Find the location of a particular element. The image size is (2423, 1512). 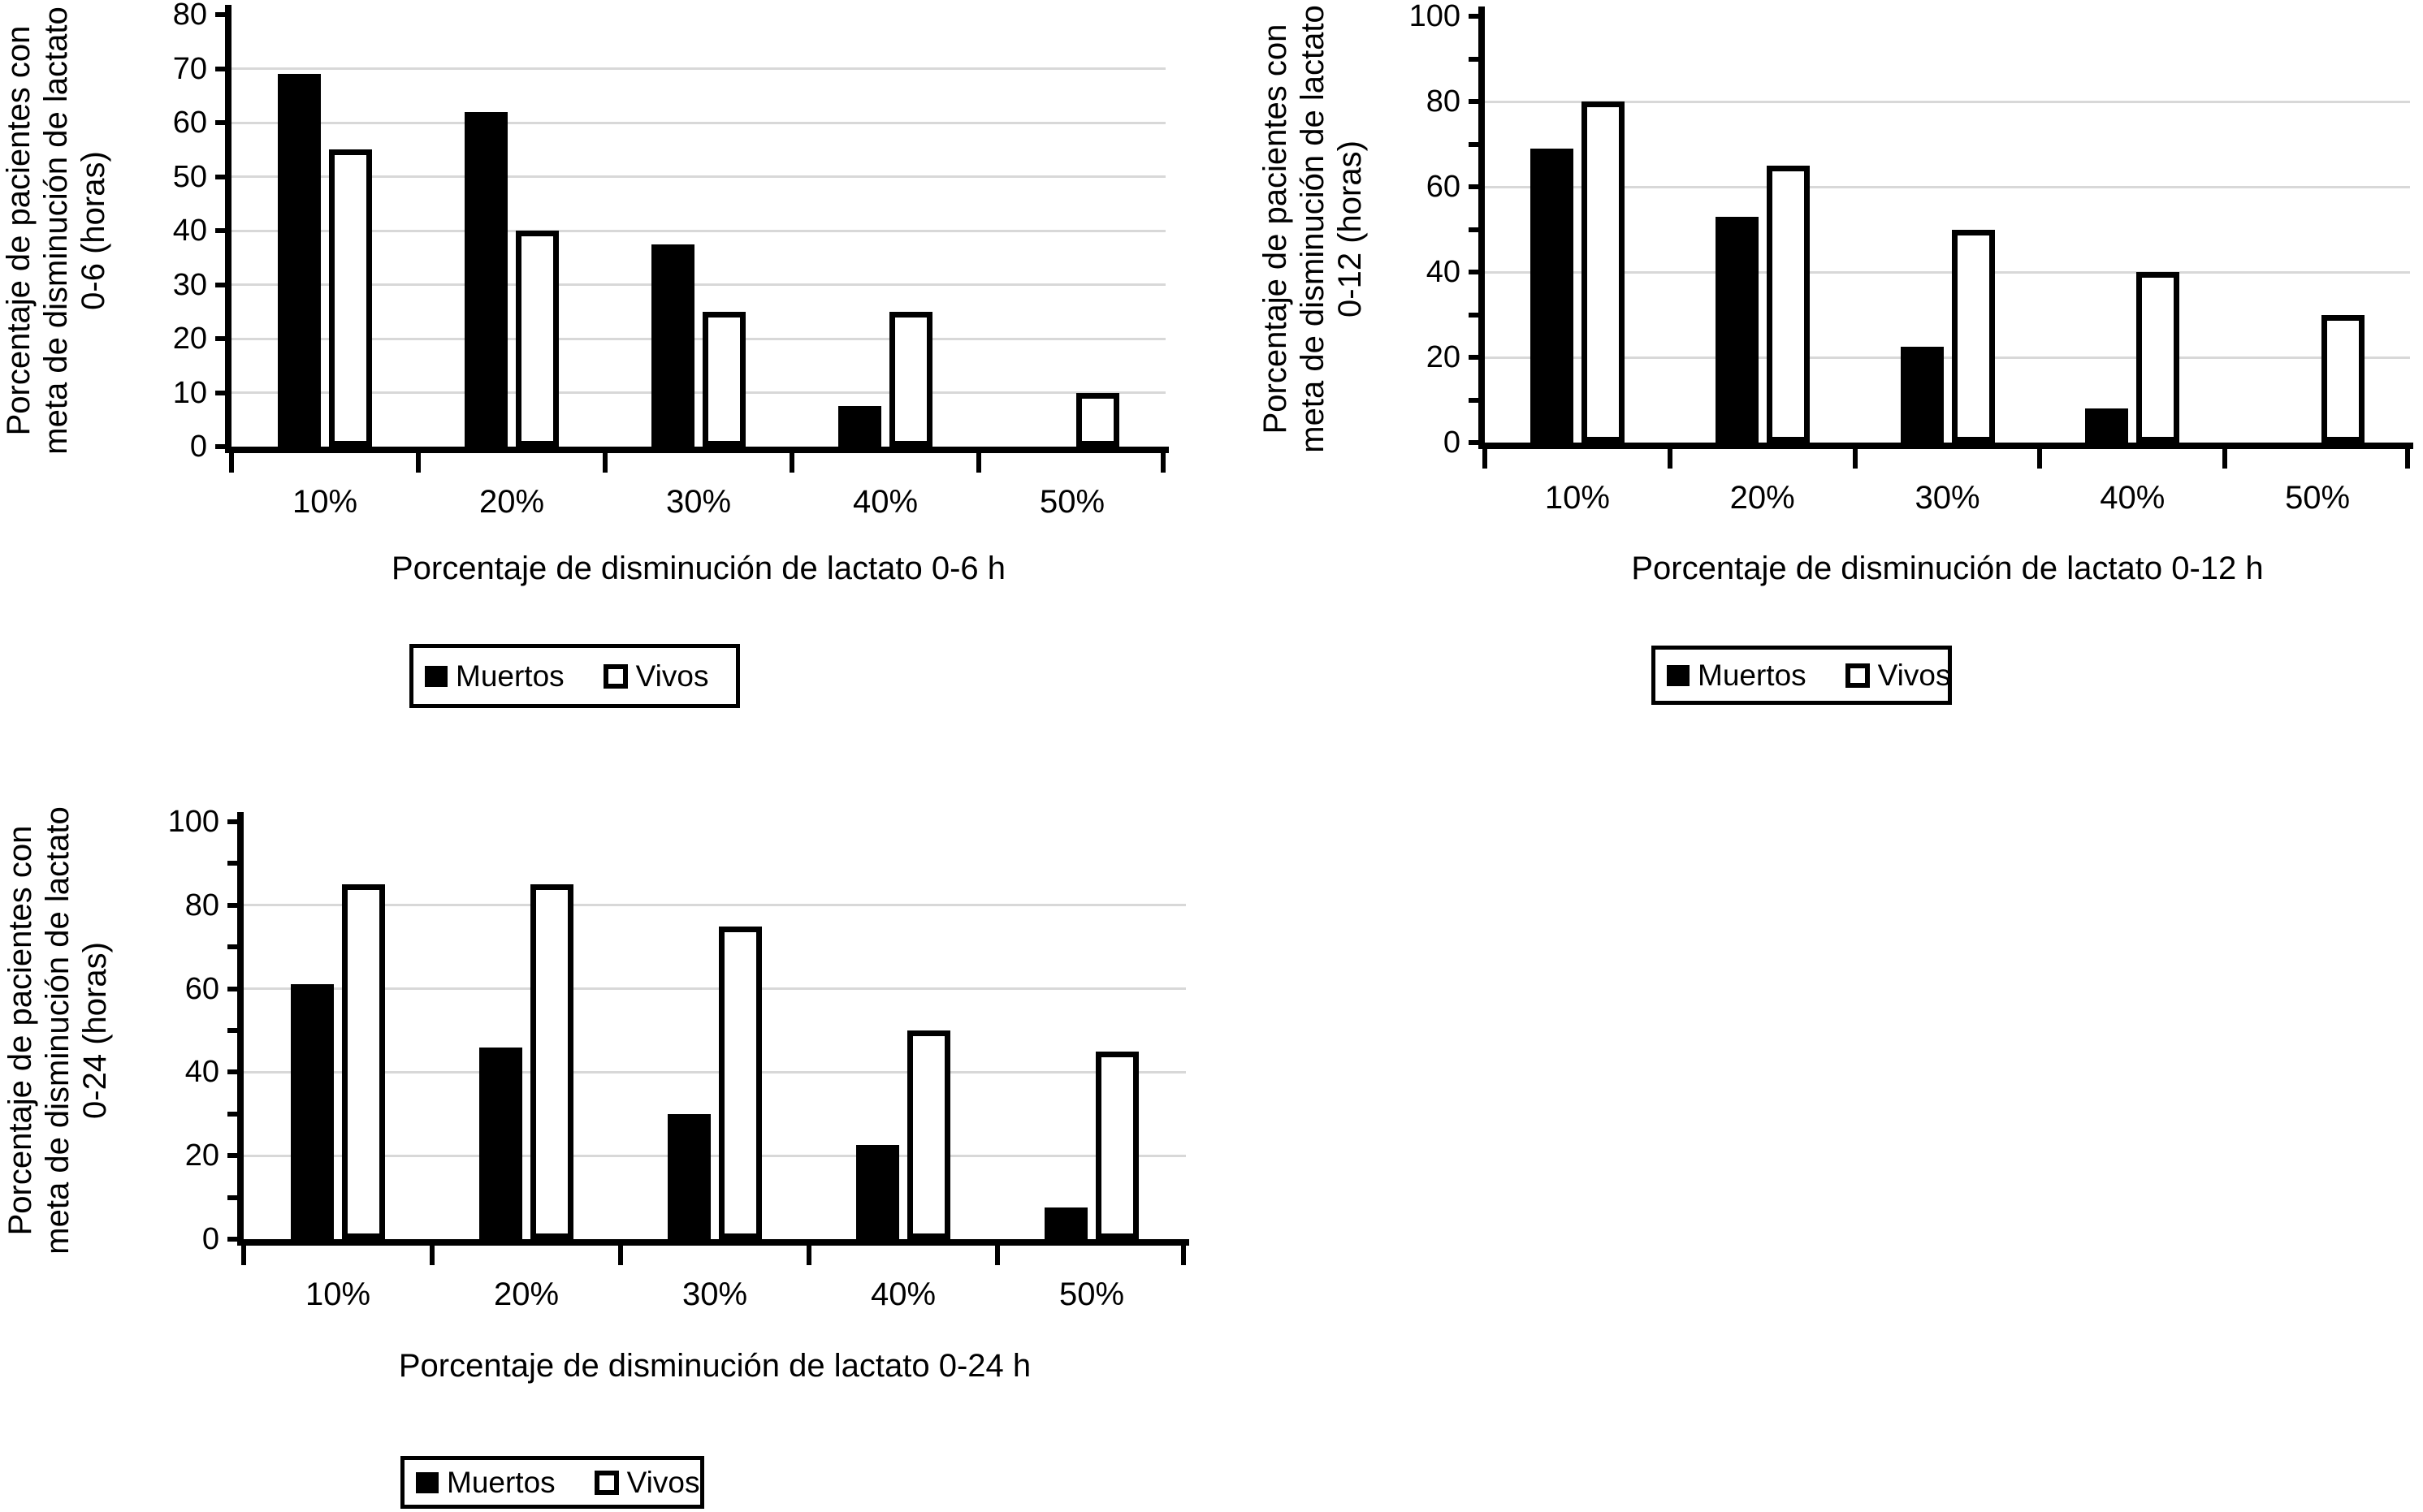

y-axis-tick-label: 10 is located at coordinates (189, 392).